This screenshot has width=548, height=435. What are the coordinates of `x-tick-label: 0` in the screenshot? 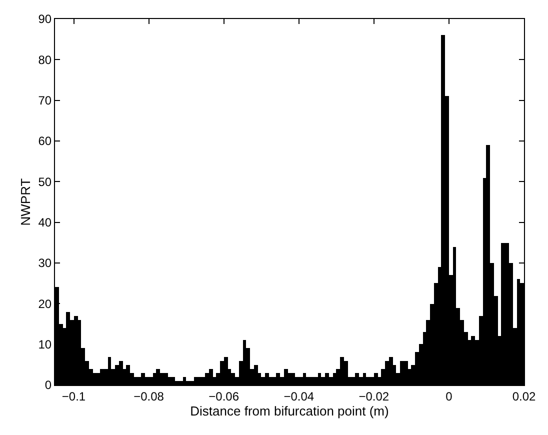 It's located at (449, 396).